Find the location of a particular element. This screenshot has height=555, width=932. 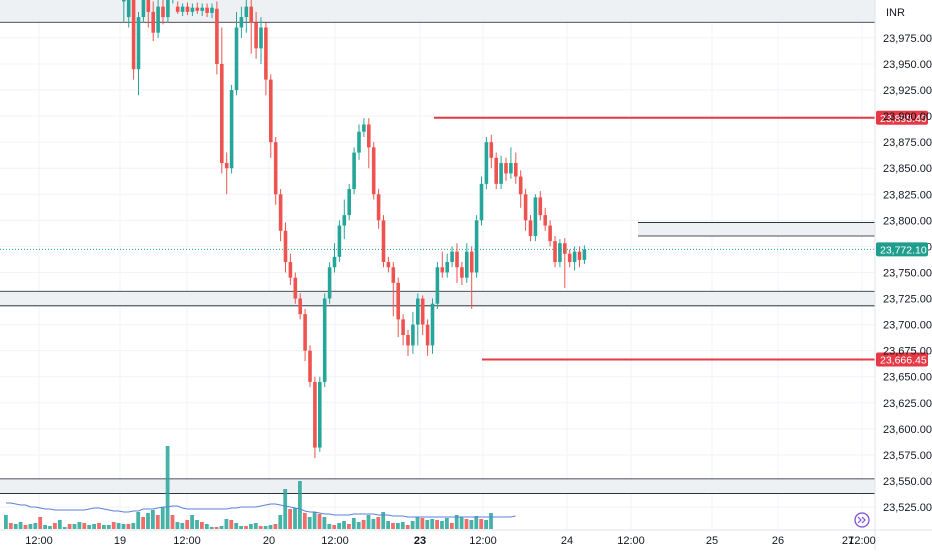

y-tick-label: 23,850.00 is located at coordinates (907, 169).